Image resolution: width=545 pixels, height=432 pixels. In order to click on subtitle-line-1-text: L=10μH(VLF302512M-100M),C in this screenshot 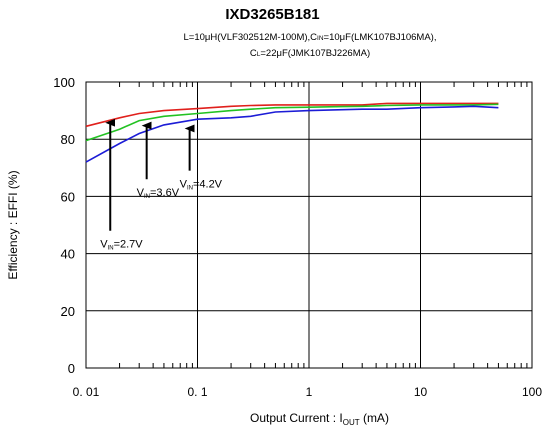, I will do `click(250, 37)`.